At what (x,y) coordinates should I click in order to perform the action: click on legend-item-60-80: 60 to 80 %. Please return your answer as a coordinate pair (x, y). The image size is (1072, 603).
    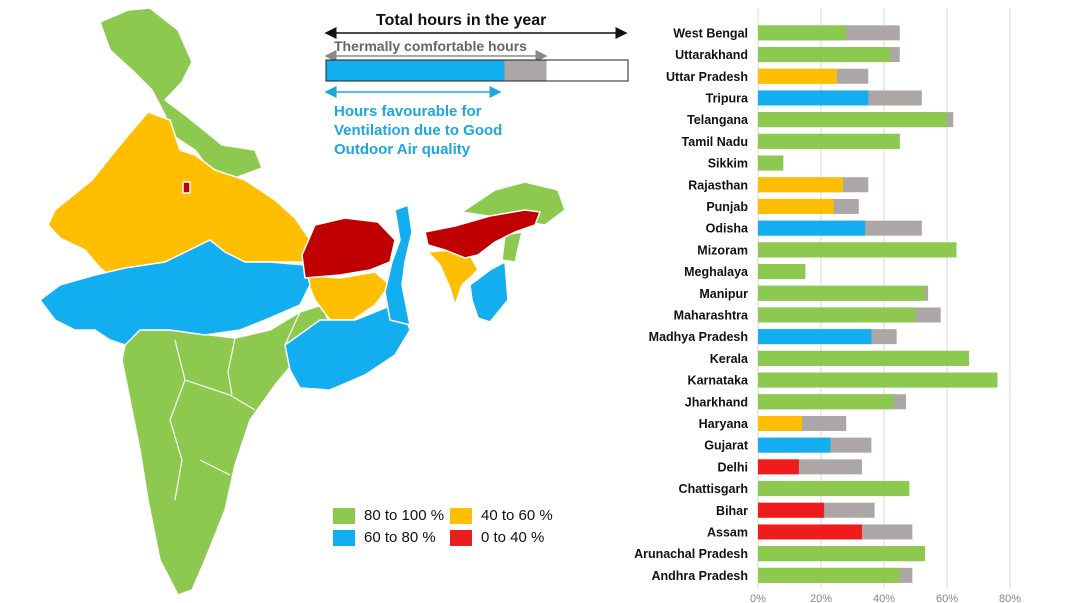
    Looking at the image, I should click on (384, 537).